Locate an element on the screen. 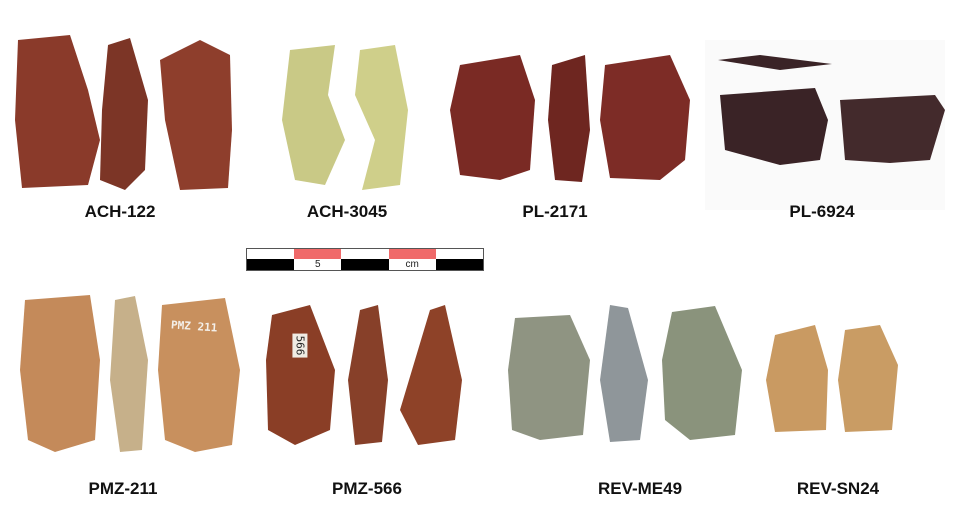  handwritten-mark-566: 566 is located at coordinates (300, 345).